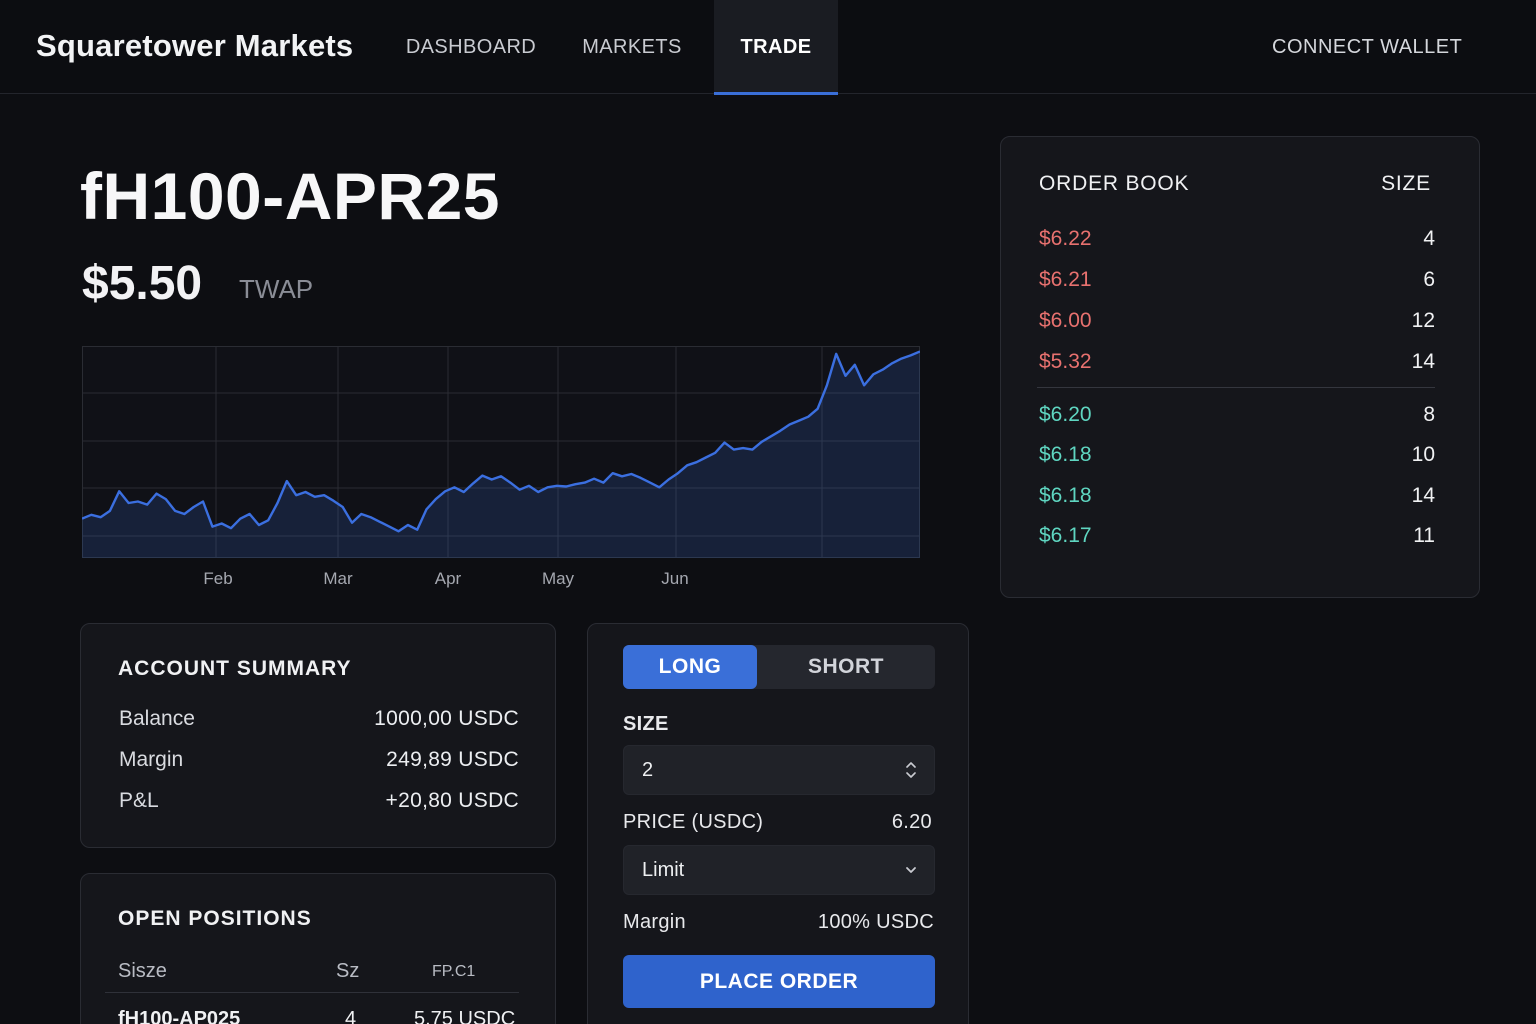 This screenshot has height=1024, width=1536. I want to click on x-tick-label: Feb, so click(218, 578).